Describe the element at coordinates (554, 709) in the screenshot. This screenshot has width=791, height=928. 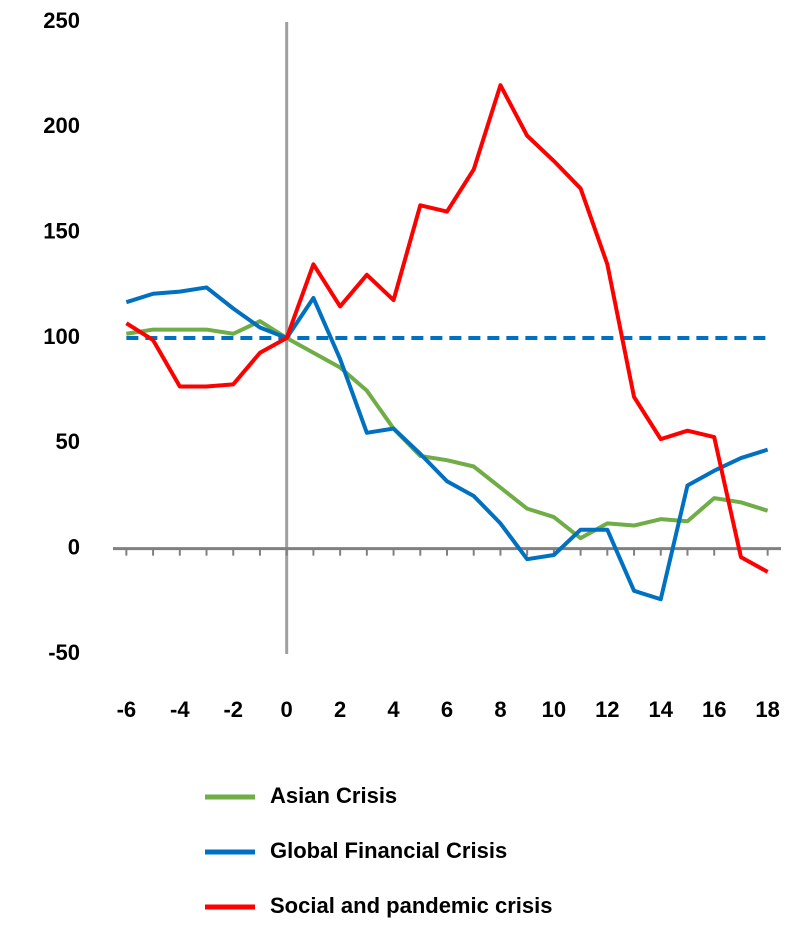
I see `x-tick-label: 10` at that location.